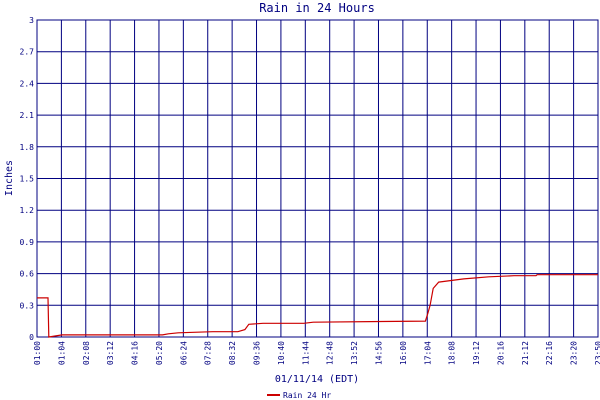 The height and width of the screenshot is (400, 600). I want to click on x-tick-label: 13:52, so click(354, 353).